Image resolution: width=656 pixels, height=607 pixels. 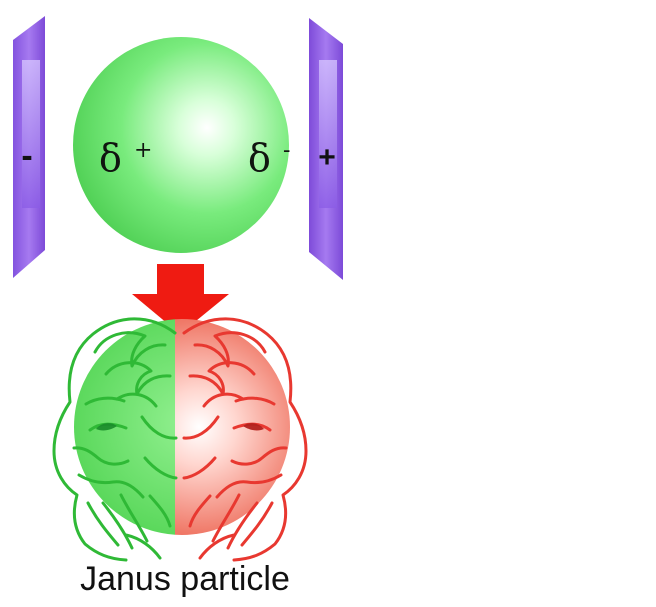 I want to click on charge-left: δ +, so click(x=125, y=158).